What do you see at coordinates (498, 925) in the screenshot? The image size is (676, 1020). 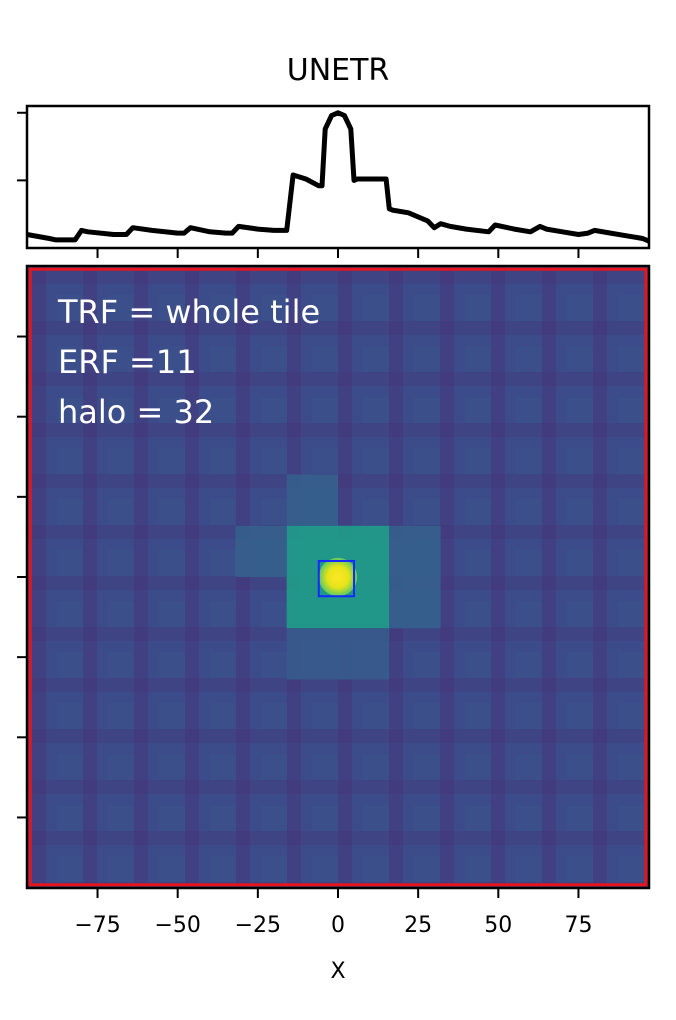 I see `x-tick-label: 50` at bounding box center [498, 925].